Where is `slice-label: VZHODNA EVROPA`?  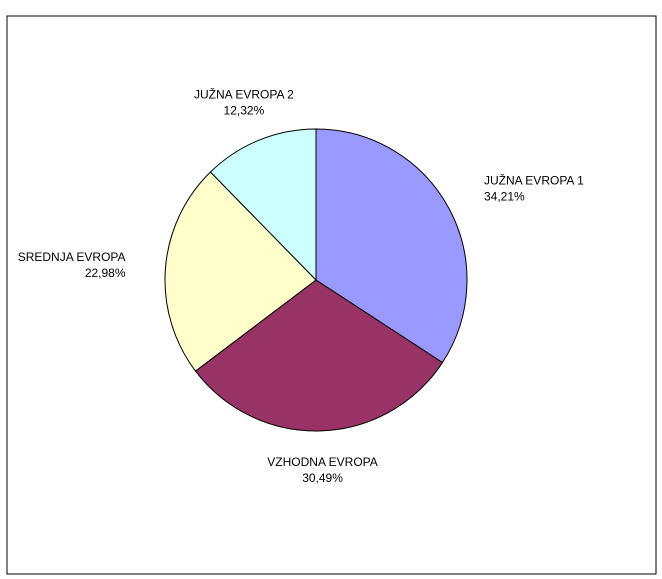
slice-label: VZHODNA EVROPA is located at coordinates (322, 462).